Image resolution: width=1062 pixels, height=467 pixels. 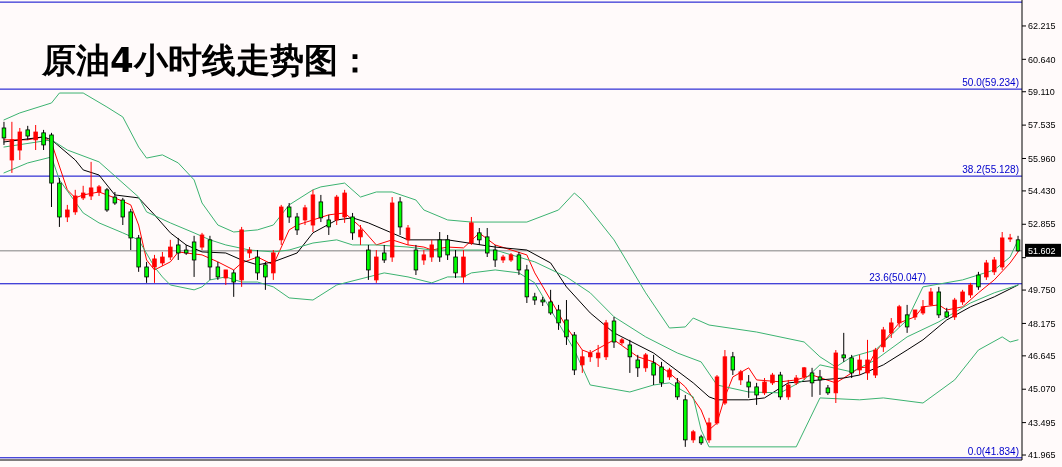 What do you see at coordinates (1042, 422) in the screenshot?
I see `y-tick-label: 43.495` at bounding box center [1042, 422].